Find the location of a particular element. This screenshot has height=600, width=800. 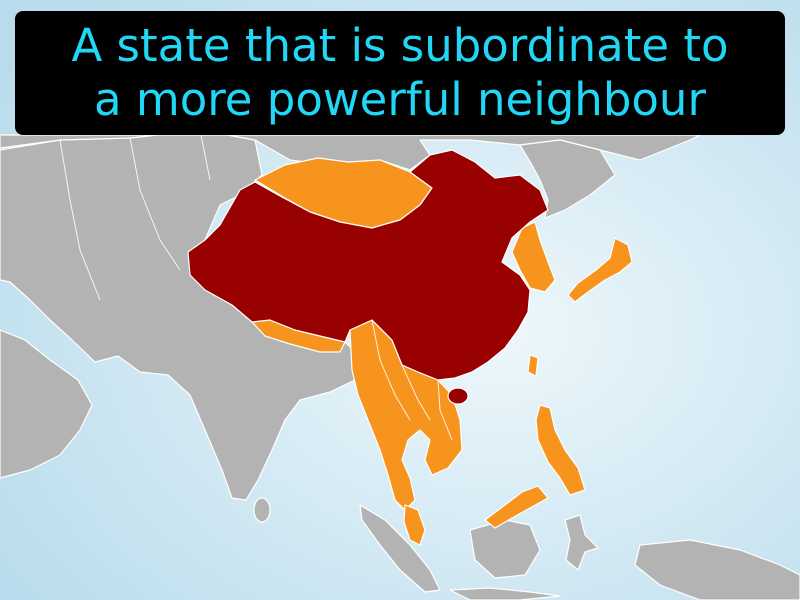

border-lines-west is located at coordinates (135, 215).